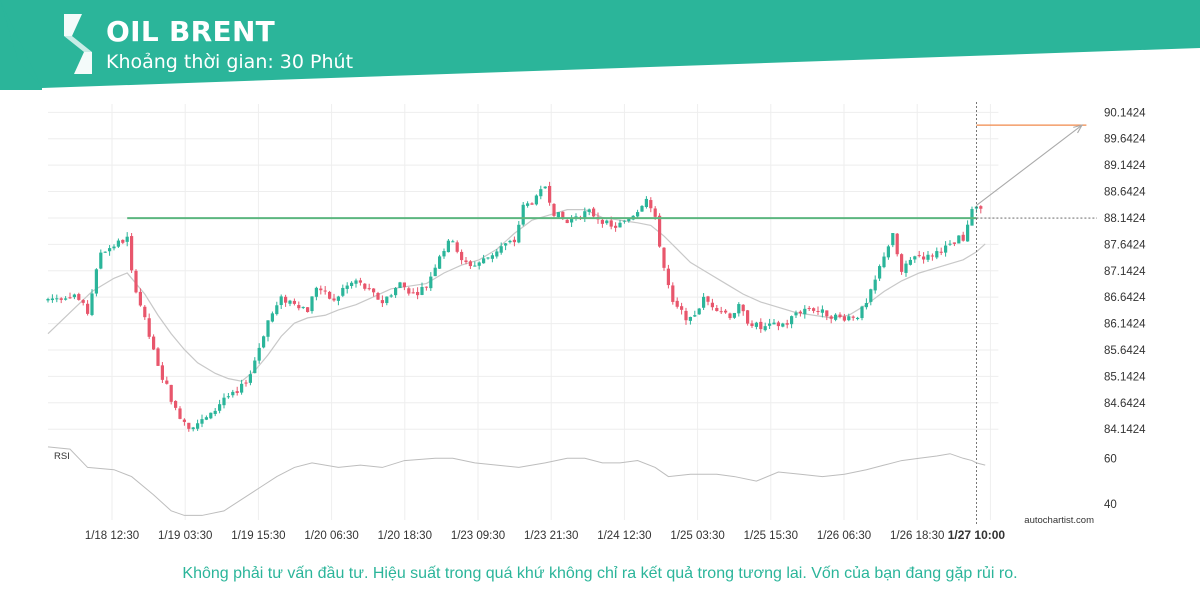 This screenshot has width=1200, height=600. Describe the element at coordinates (112, 536) in the screenshot. I see `x-tick-label: 1/18 12:30` at that location.